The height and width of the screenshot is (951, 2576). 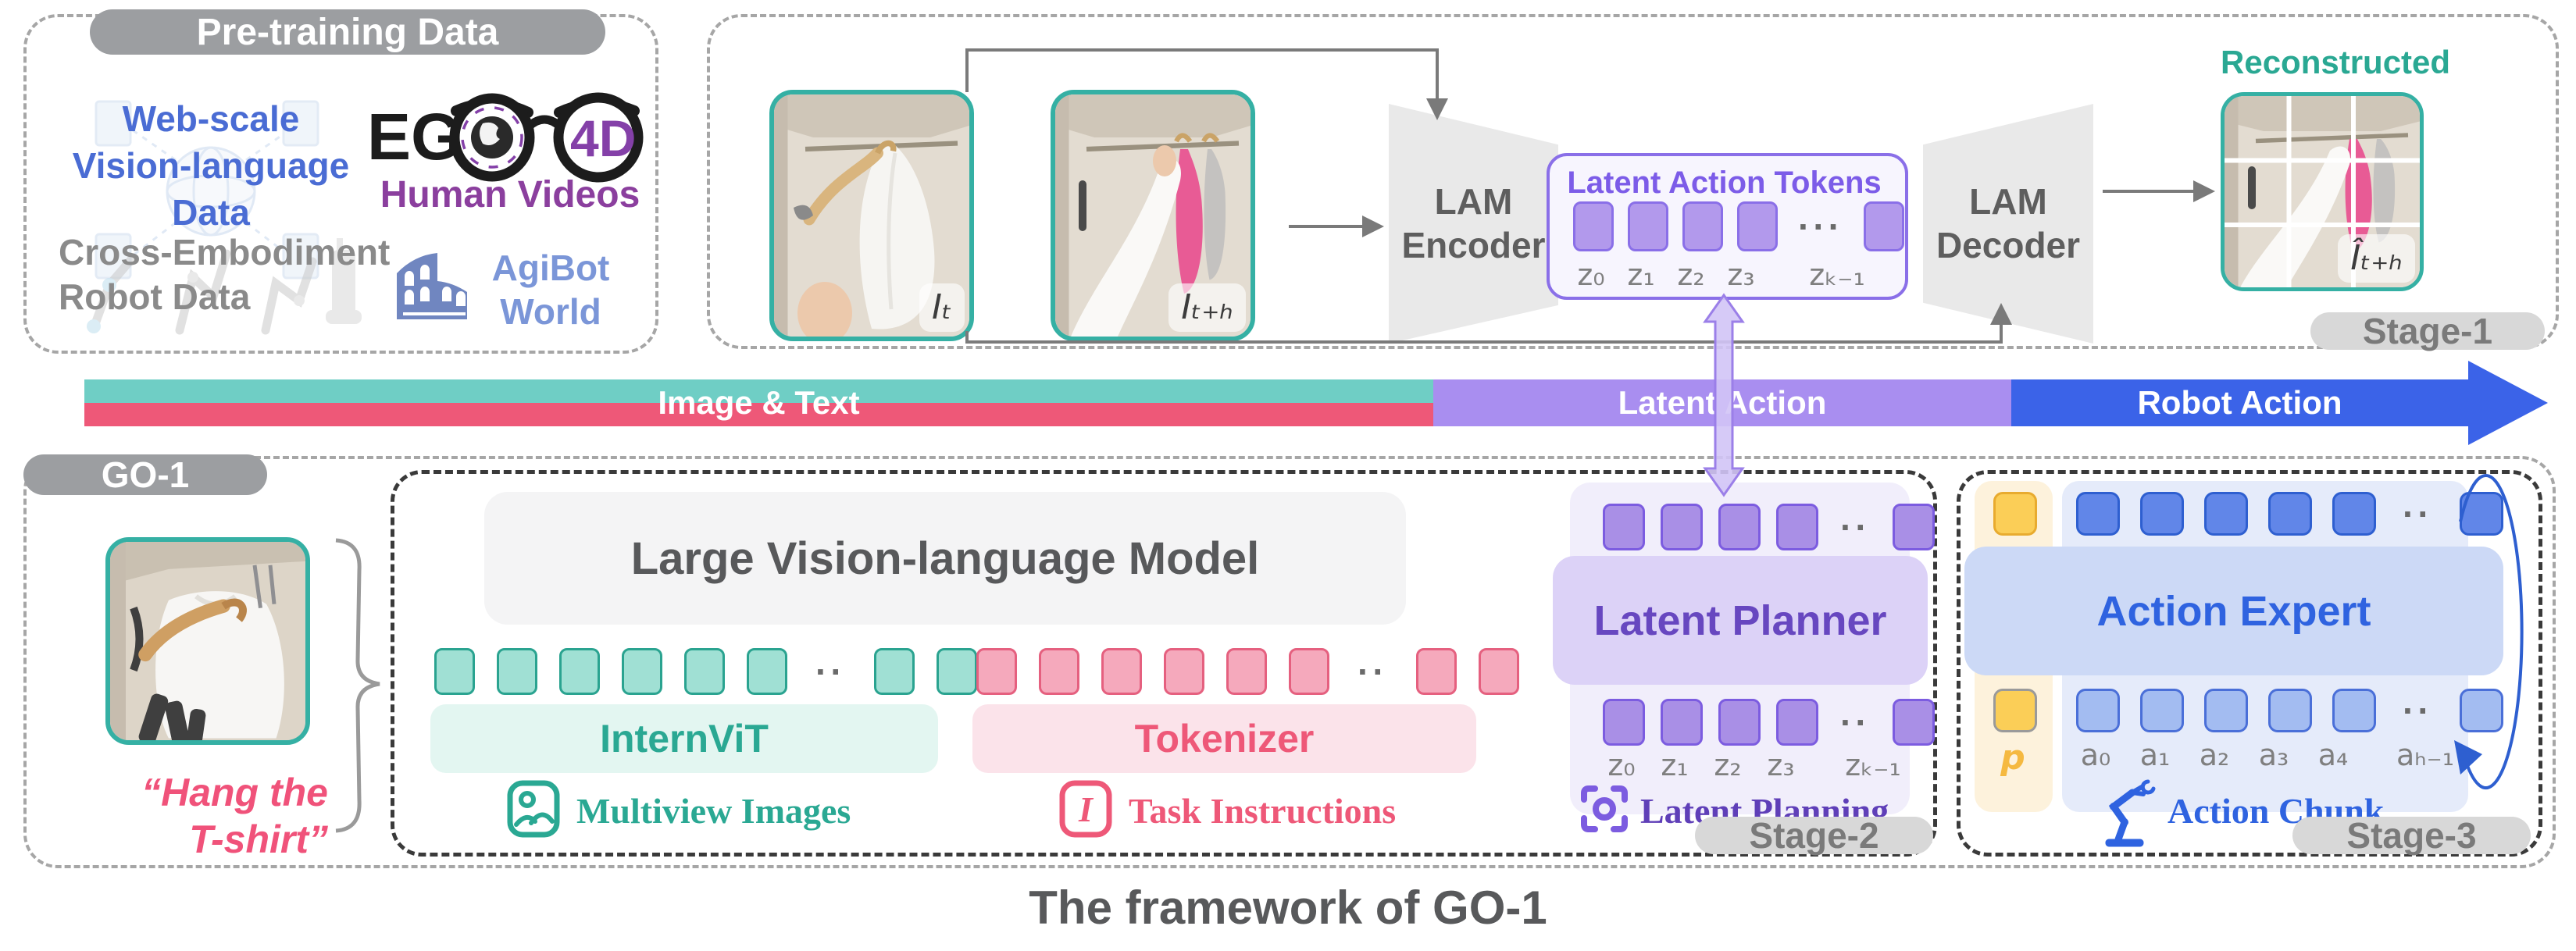 I want to click on tokenizer-label: Tokenizer, so click(x=1224, y=738).